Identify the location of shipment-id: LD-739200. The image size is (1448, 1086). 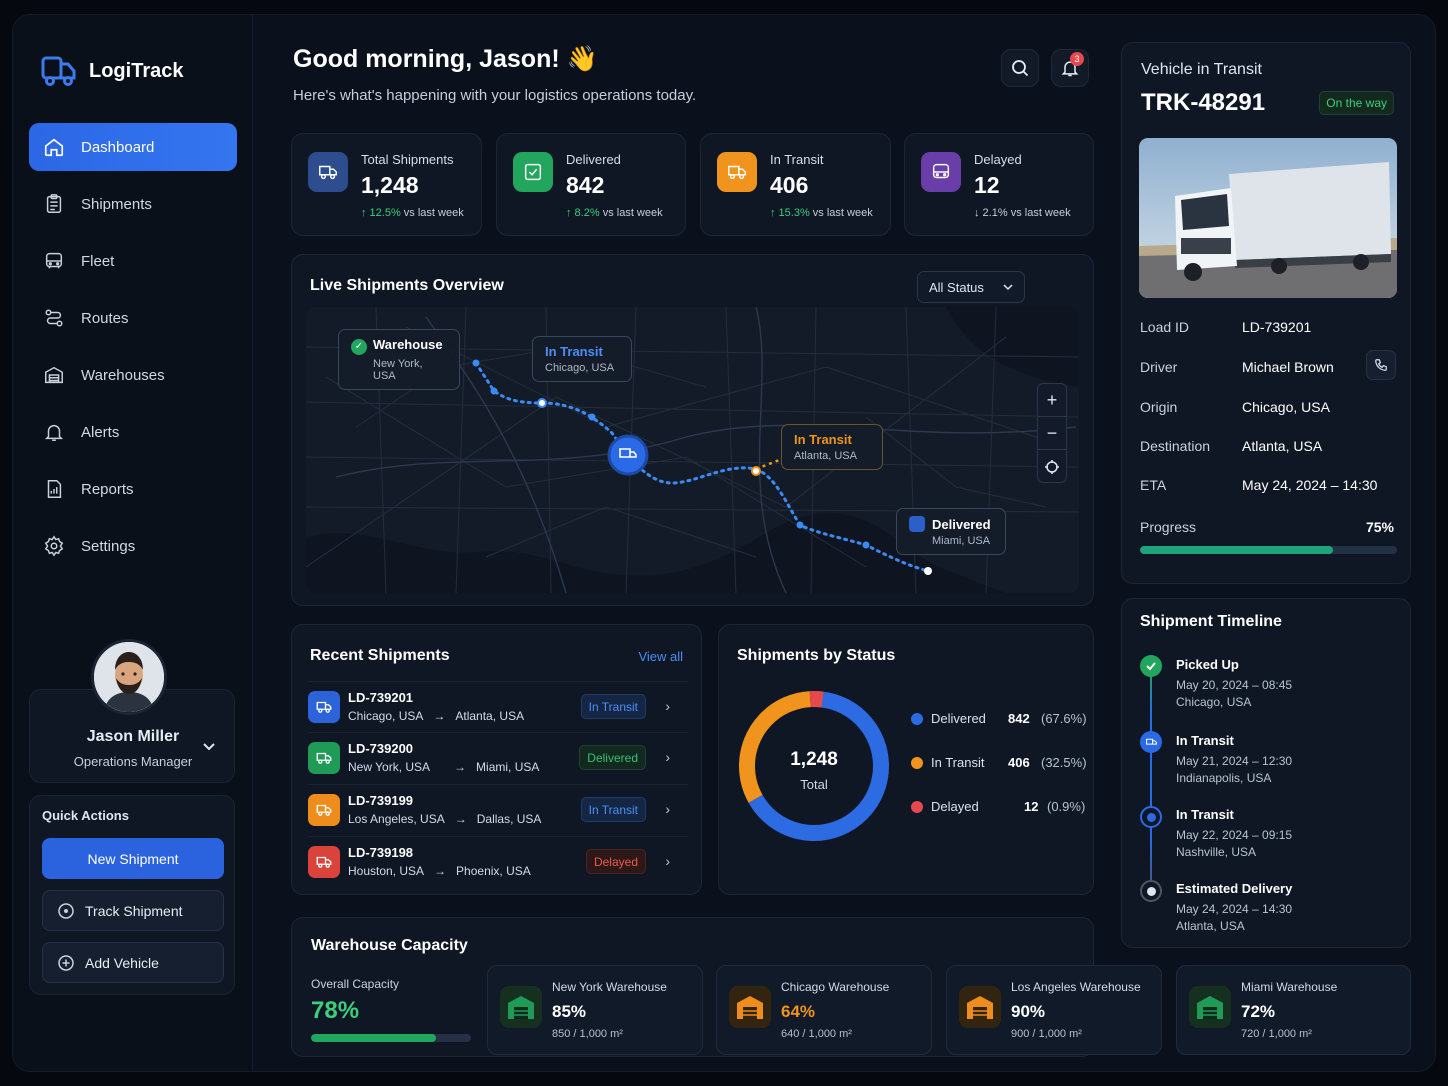
(381, 748).